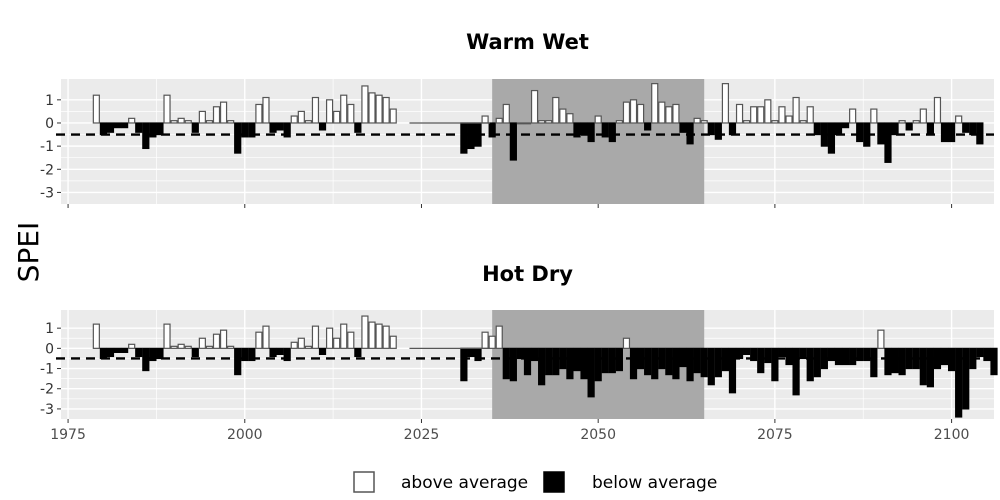 The width and height of the screenshot is (1000, 500). I want to click on bar-2080, so click(810, 364).